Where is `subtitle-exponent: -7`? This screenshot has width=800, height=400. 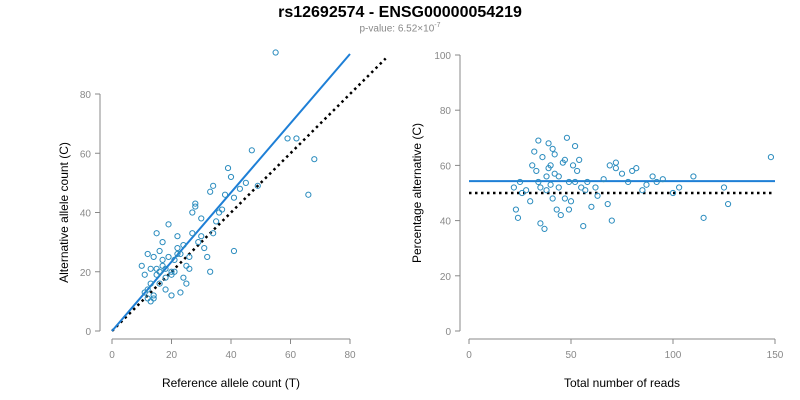 subtitle-exponent: -7 is located at coordinates (437, 25).